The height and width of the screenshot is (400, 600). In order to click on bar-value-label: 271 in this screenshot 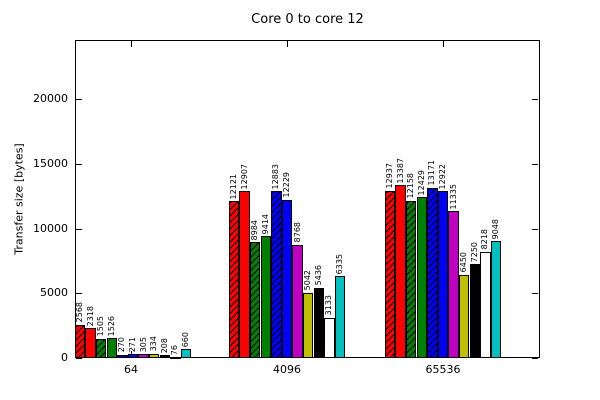, I will do `click(132, 345)`.